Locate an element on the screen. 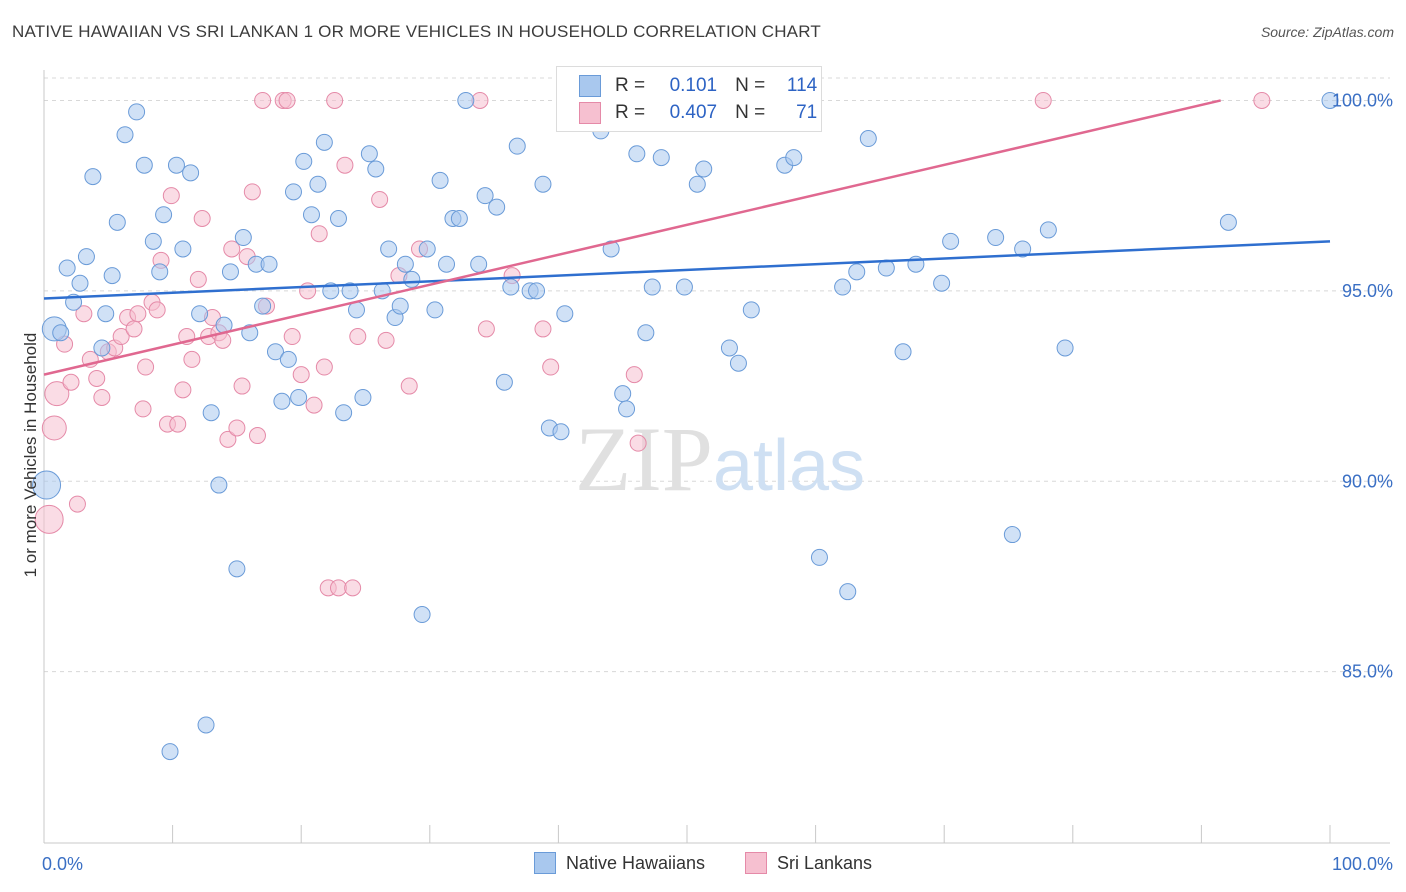  y-axis-label: 1 or more Vehicles in Household is located at coordinates (30, 455).